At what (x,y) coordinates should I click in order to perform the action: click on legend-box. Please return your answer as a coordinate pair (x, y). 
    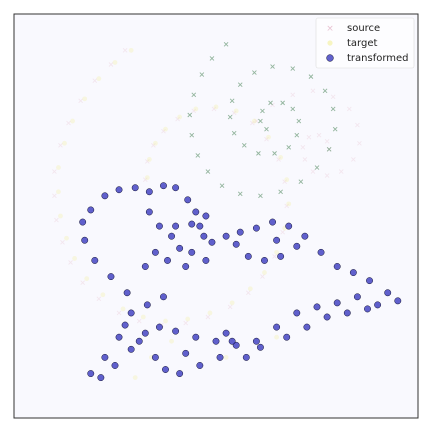
    Looking at the image, I should click on (365, 43).